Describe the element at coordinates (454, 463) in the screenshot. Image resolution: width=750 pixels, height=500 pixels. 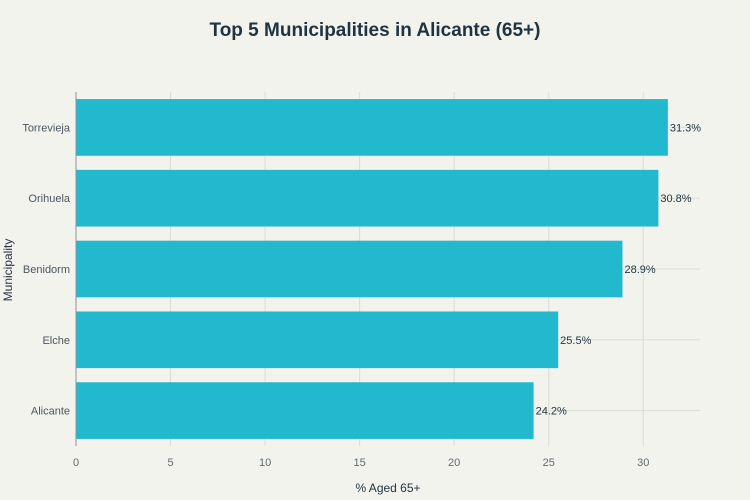
I see `x-tick-label: 20` at that location.